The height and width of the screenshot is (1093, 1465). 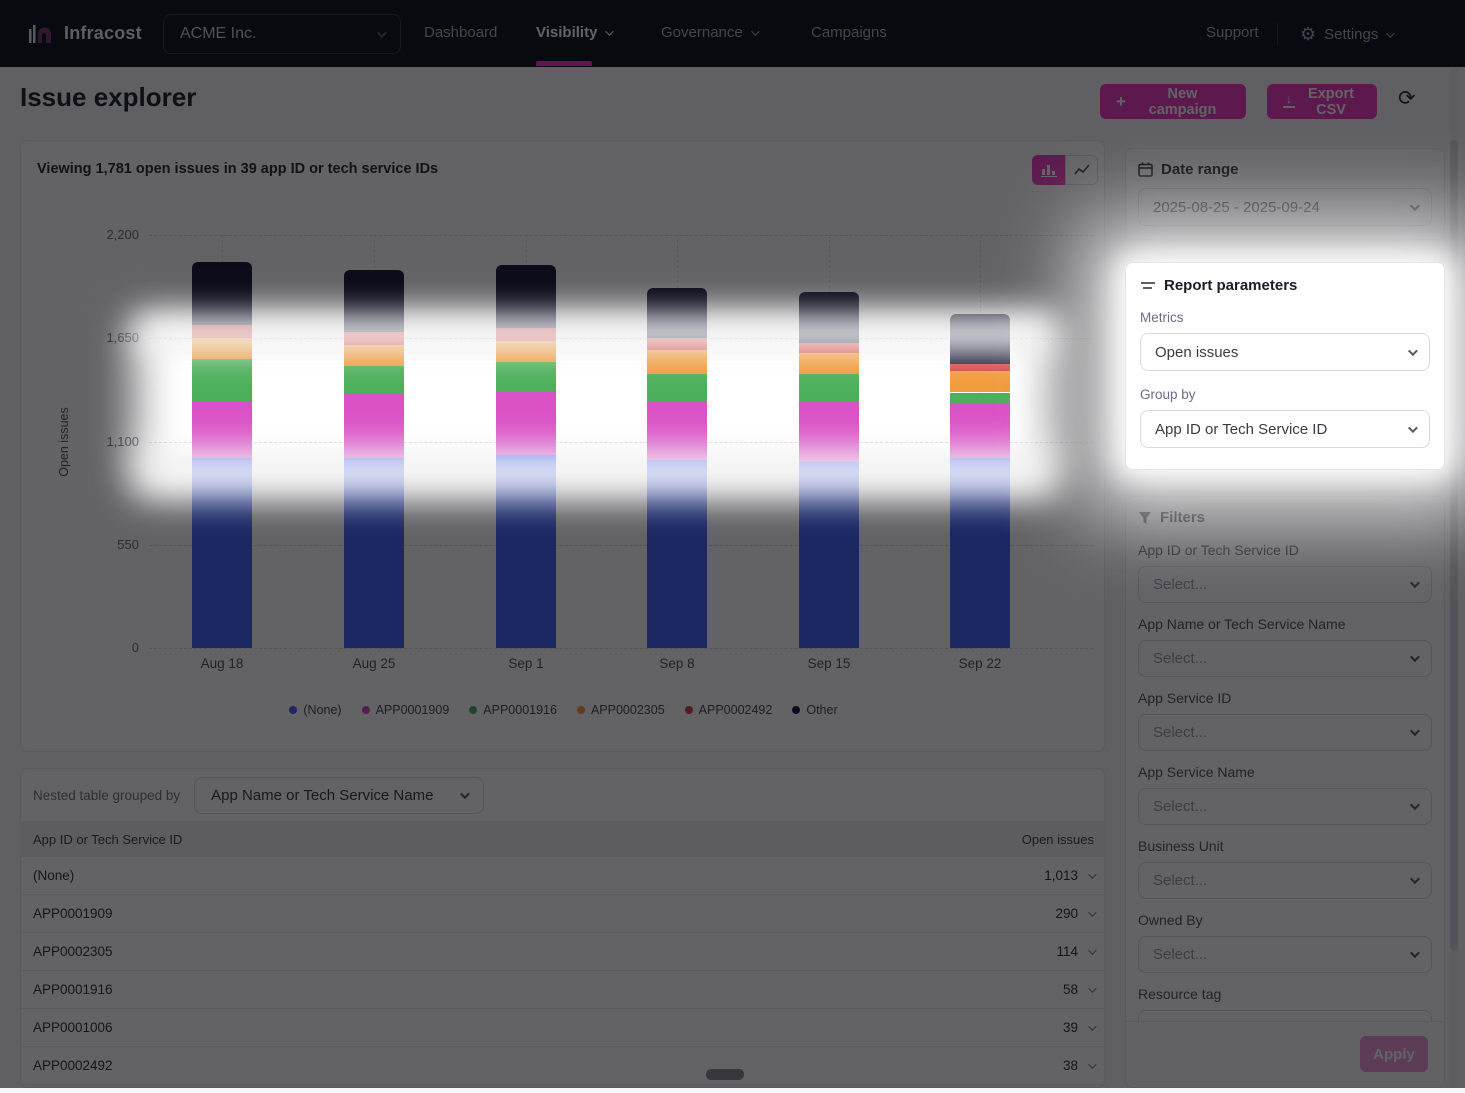 What do you see at coordinates (339, 795) in the screenshot?
I see `grouped-by-select: App Name or Tech Service Name` at bounding box center [339, 795].